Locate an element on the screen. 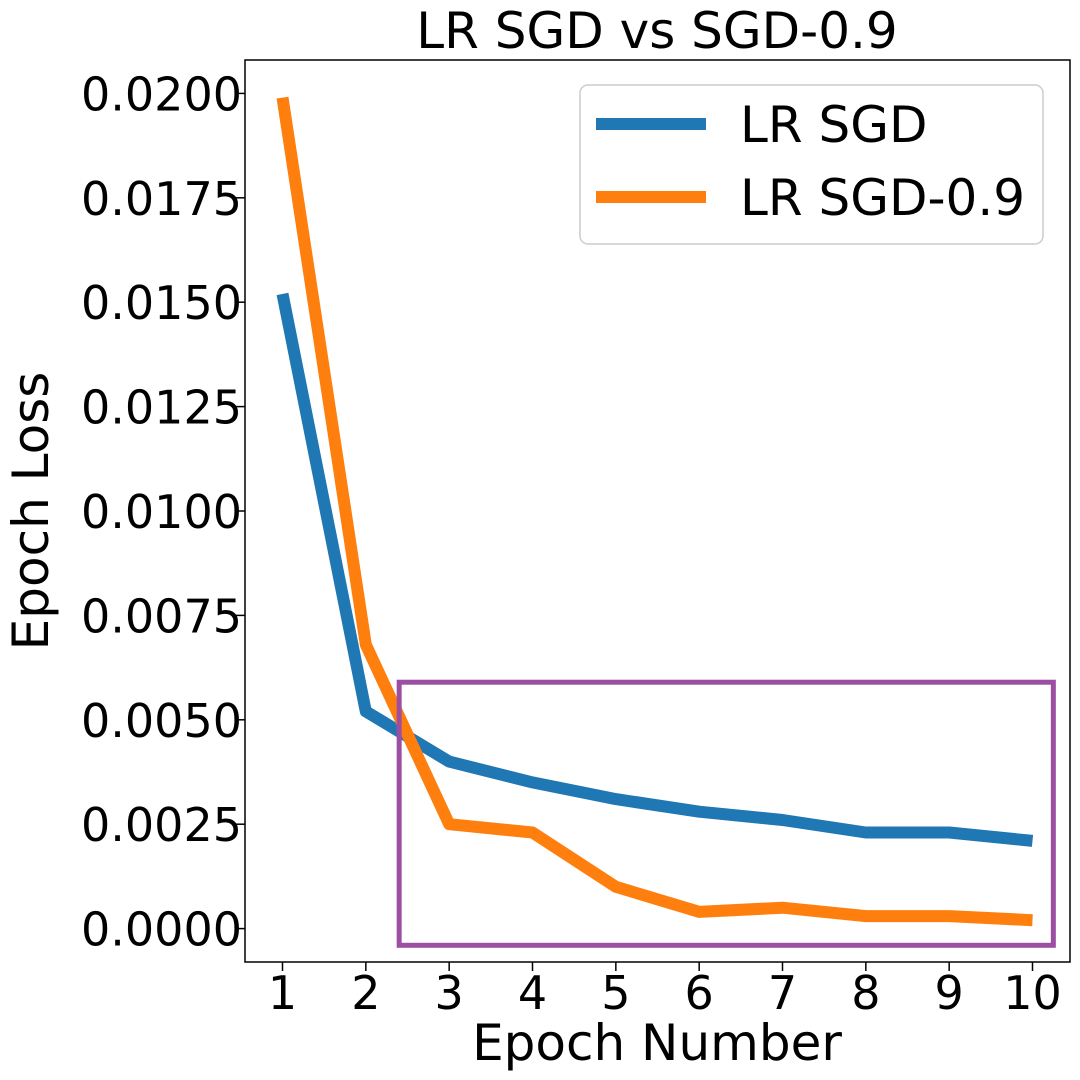  y-tick-label: 0.0150 is located at coordinates (161, 303).